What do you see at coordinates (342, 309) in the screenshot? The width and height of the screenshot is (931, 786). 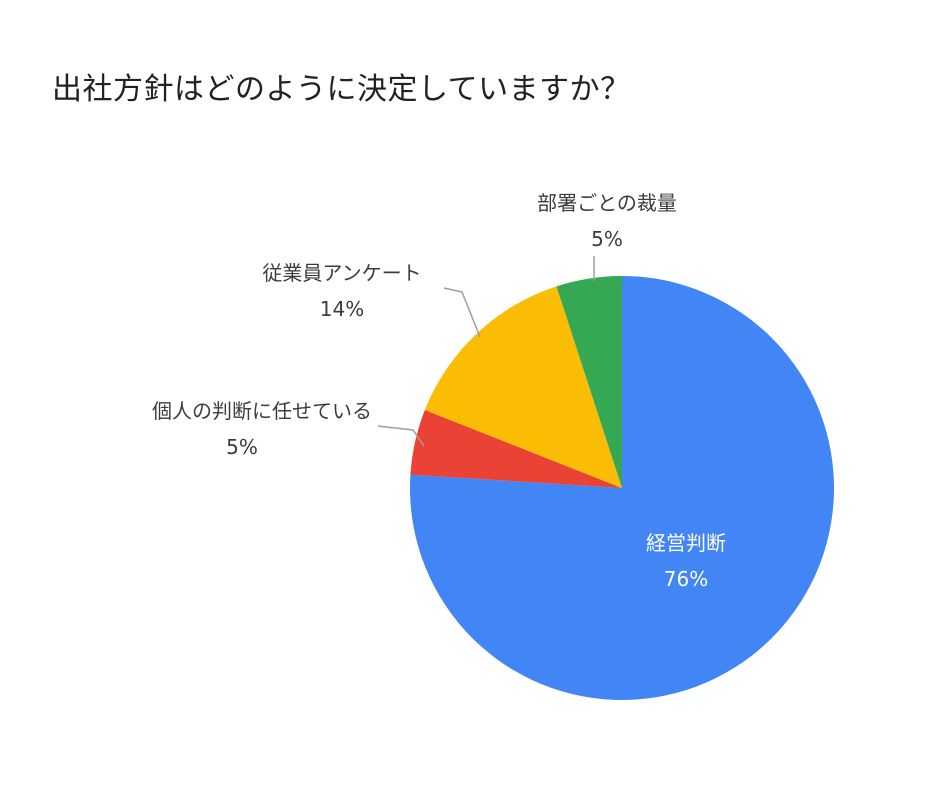 I see `slice-value-2: 14%` at bounding box center [342, 309].